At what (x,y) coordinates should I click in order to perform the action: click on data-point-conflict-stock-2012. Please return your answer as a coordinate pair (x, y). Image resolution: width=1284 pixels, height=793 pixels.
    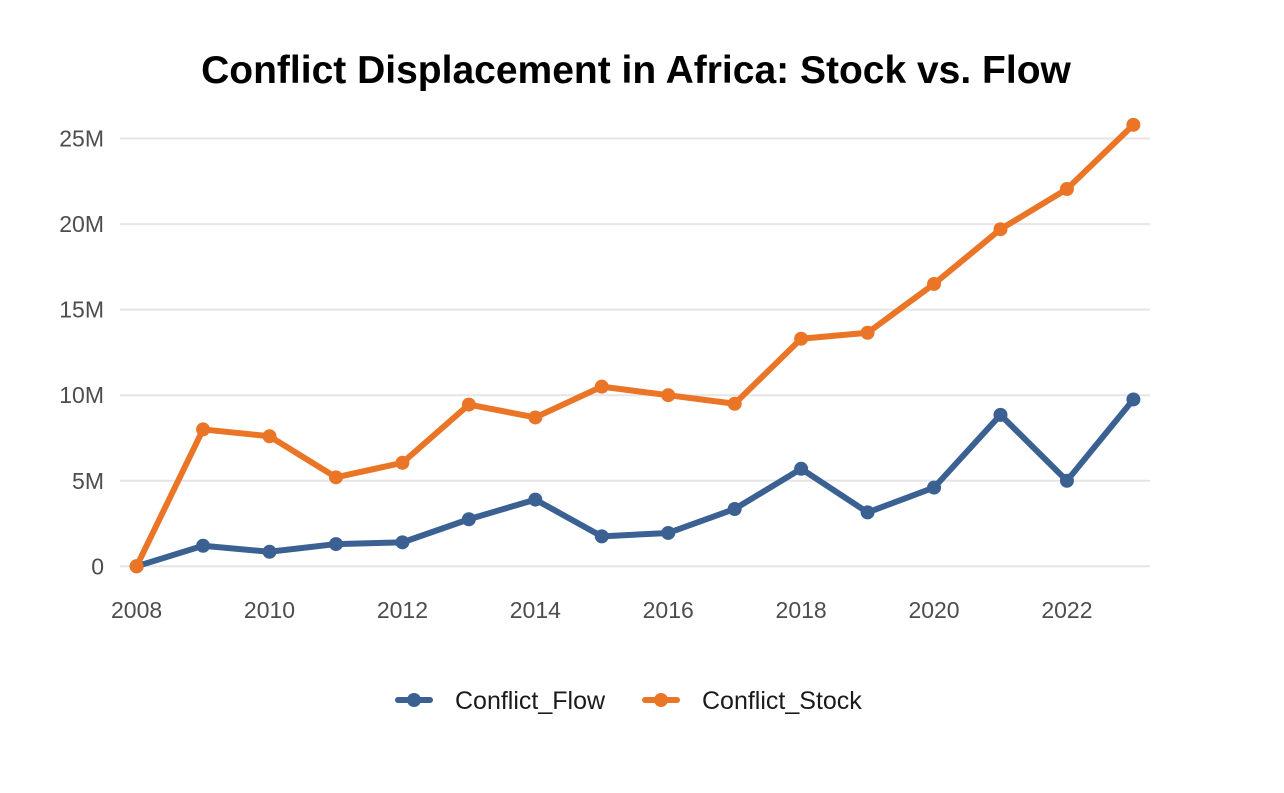
    Looking at the image, I should click on (402, 462).